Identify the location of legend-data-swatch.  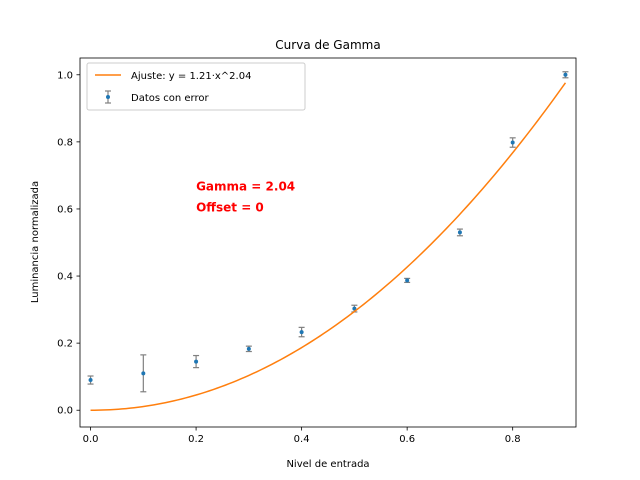
(108, 97).